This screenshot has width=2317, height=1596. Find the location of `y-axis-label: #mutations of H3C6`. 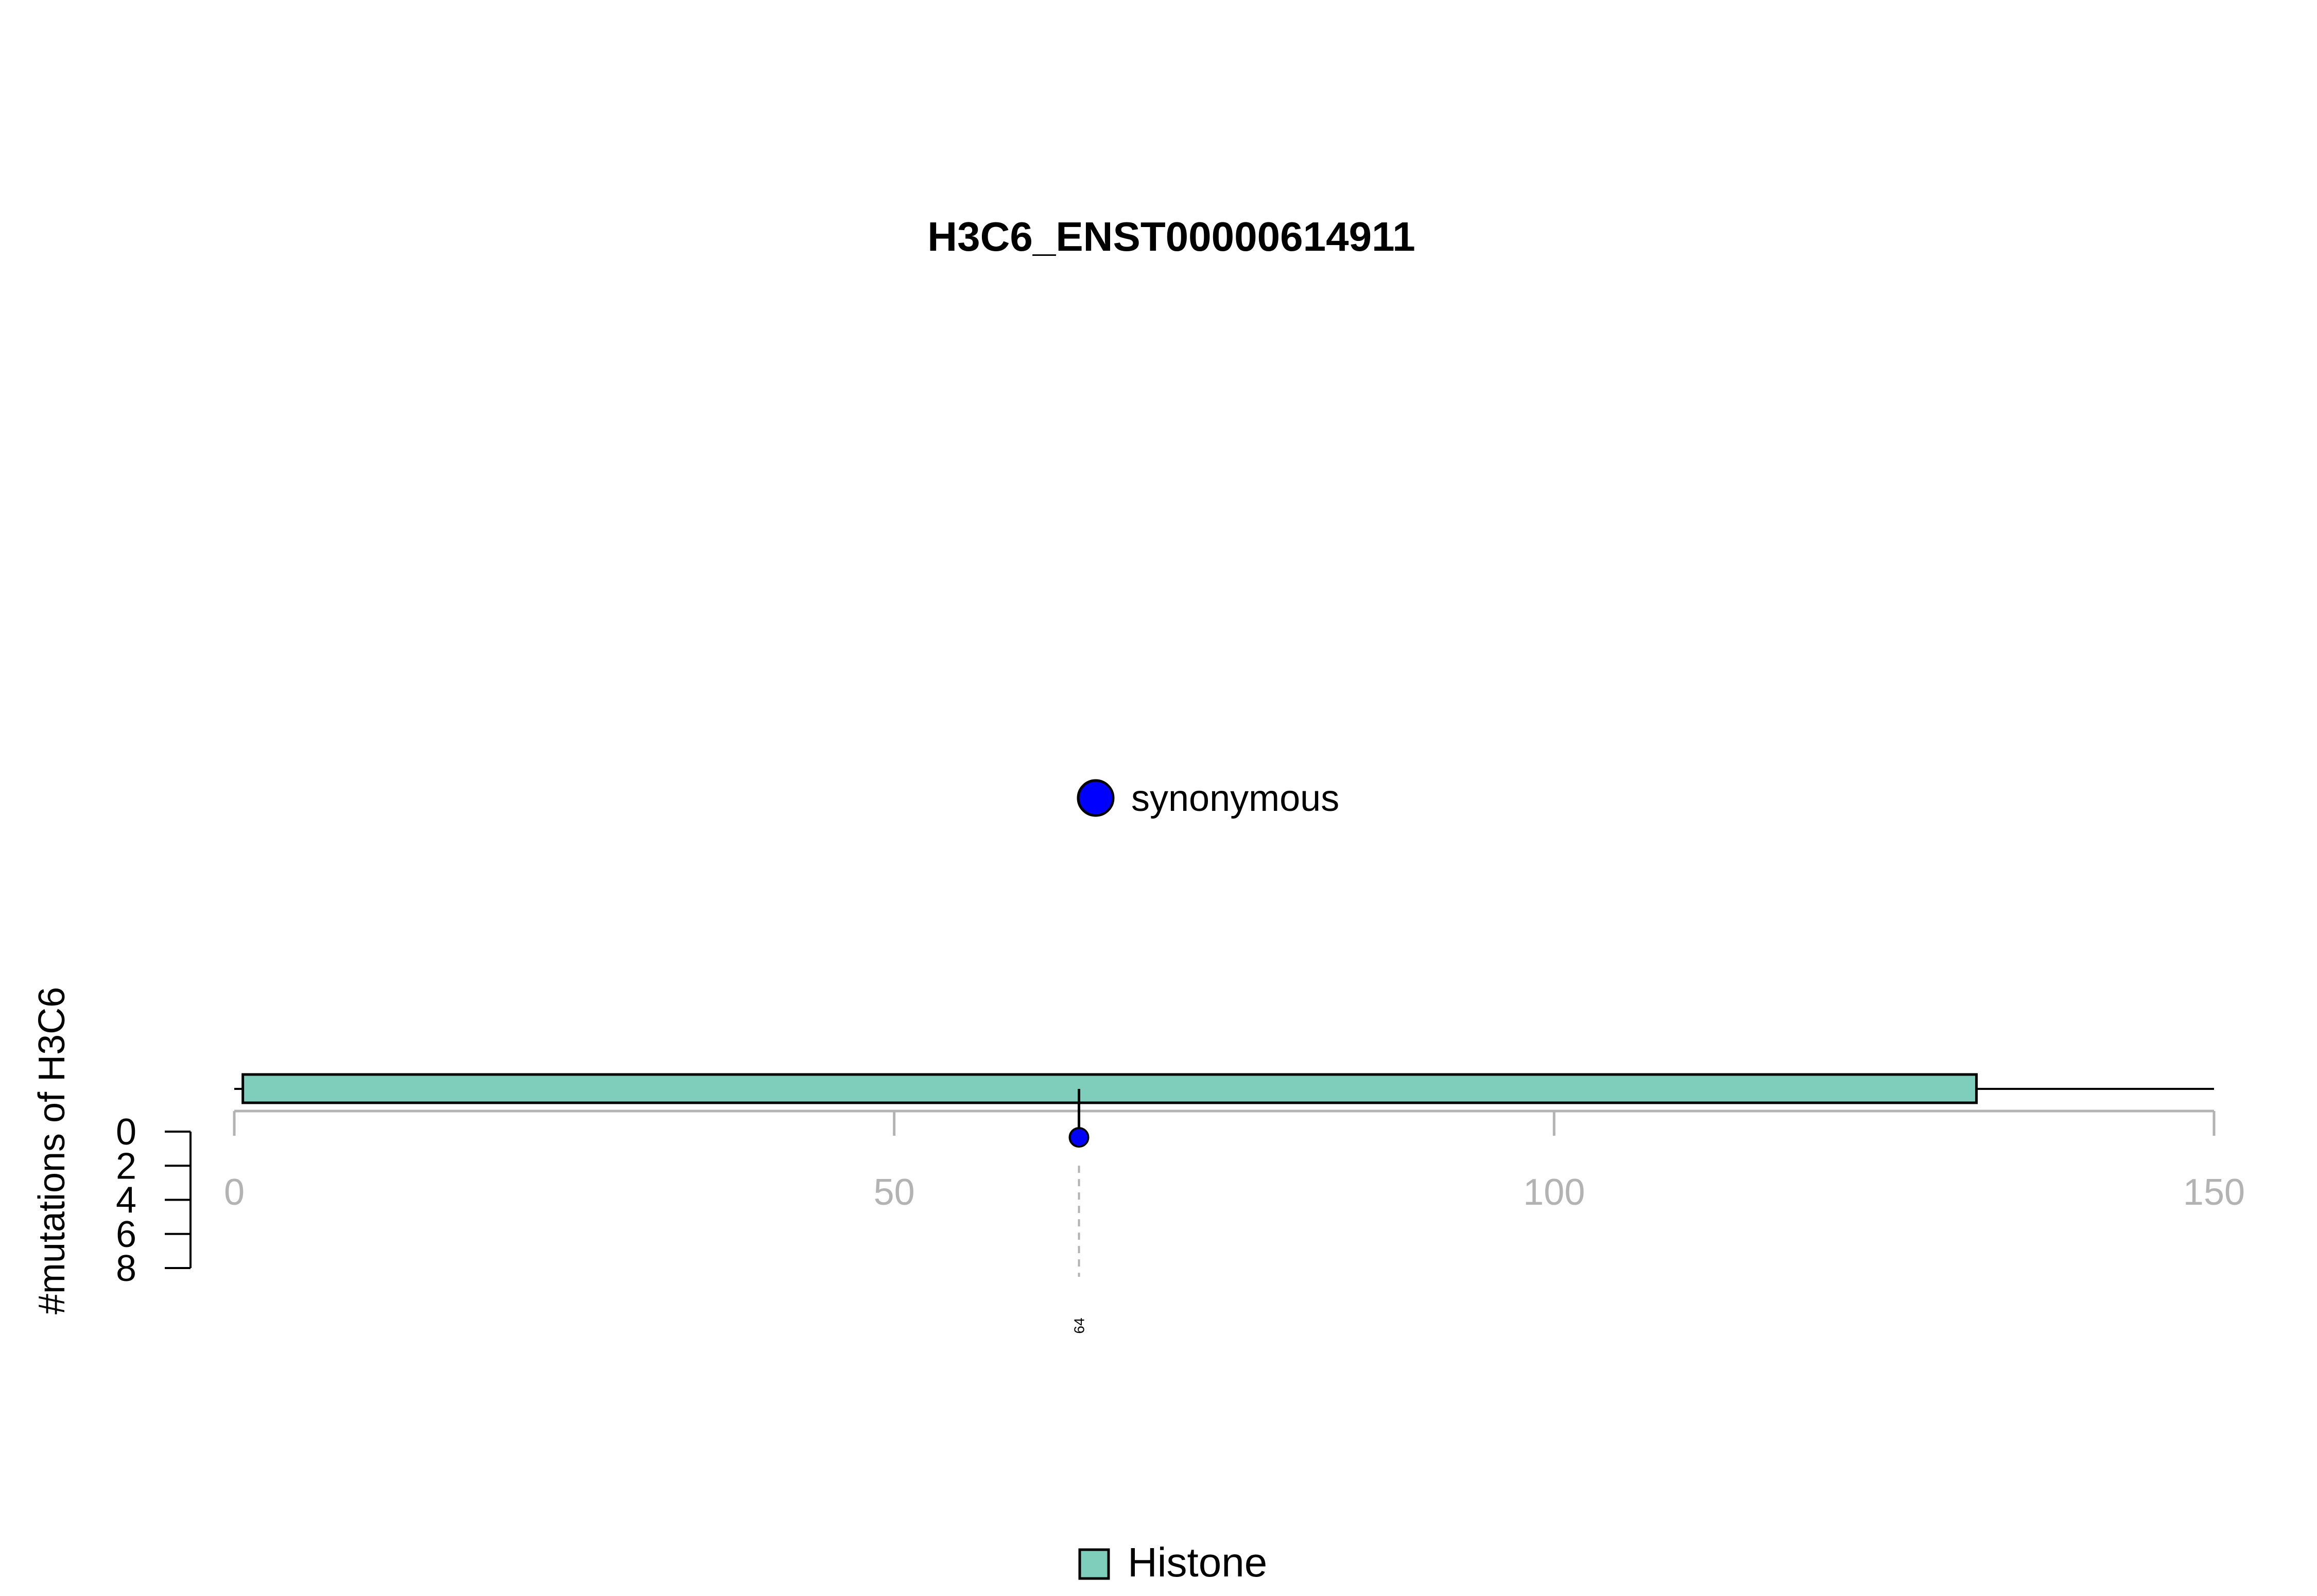

y-axis-label: #mutations of H3C6 is located at coordinates (52, 1151).